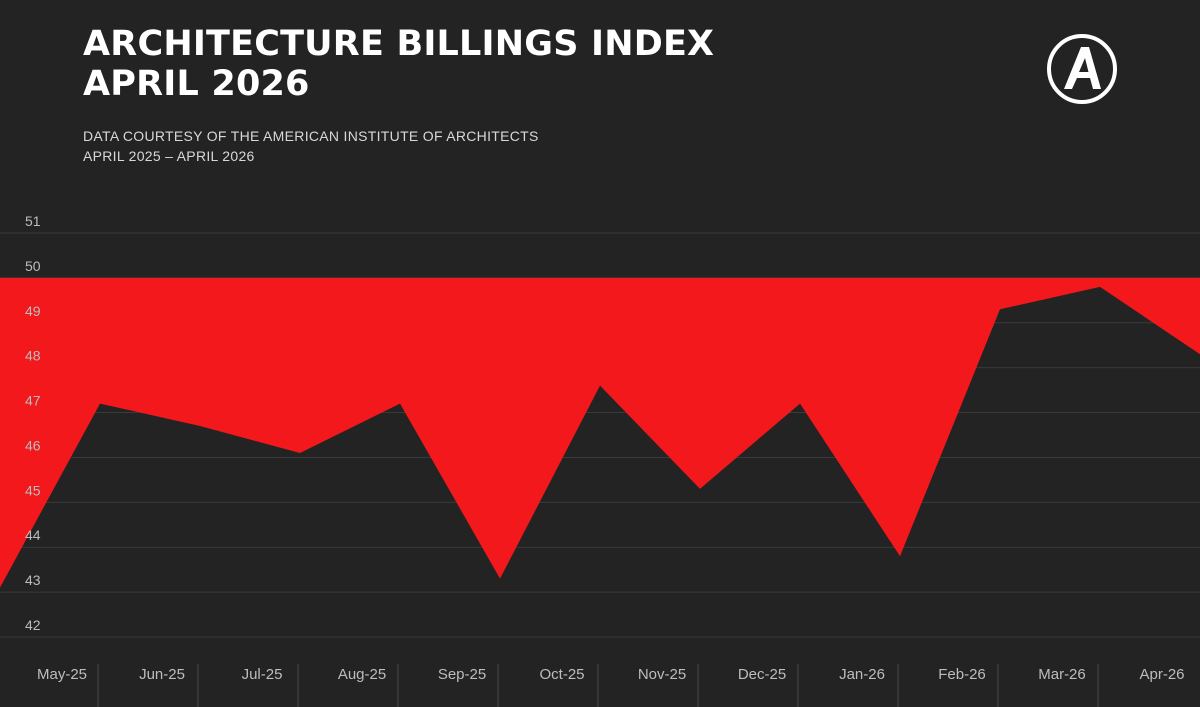  What do you see at coordinates (561, 674) in the screenshot?
I see `x-tick-label-Oct-25: Oct-25` at bounding box center [561, 674].